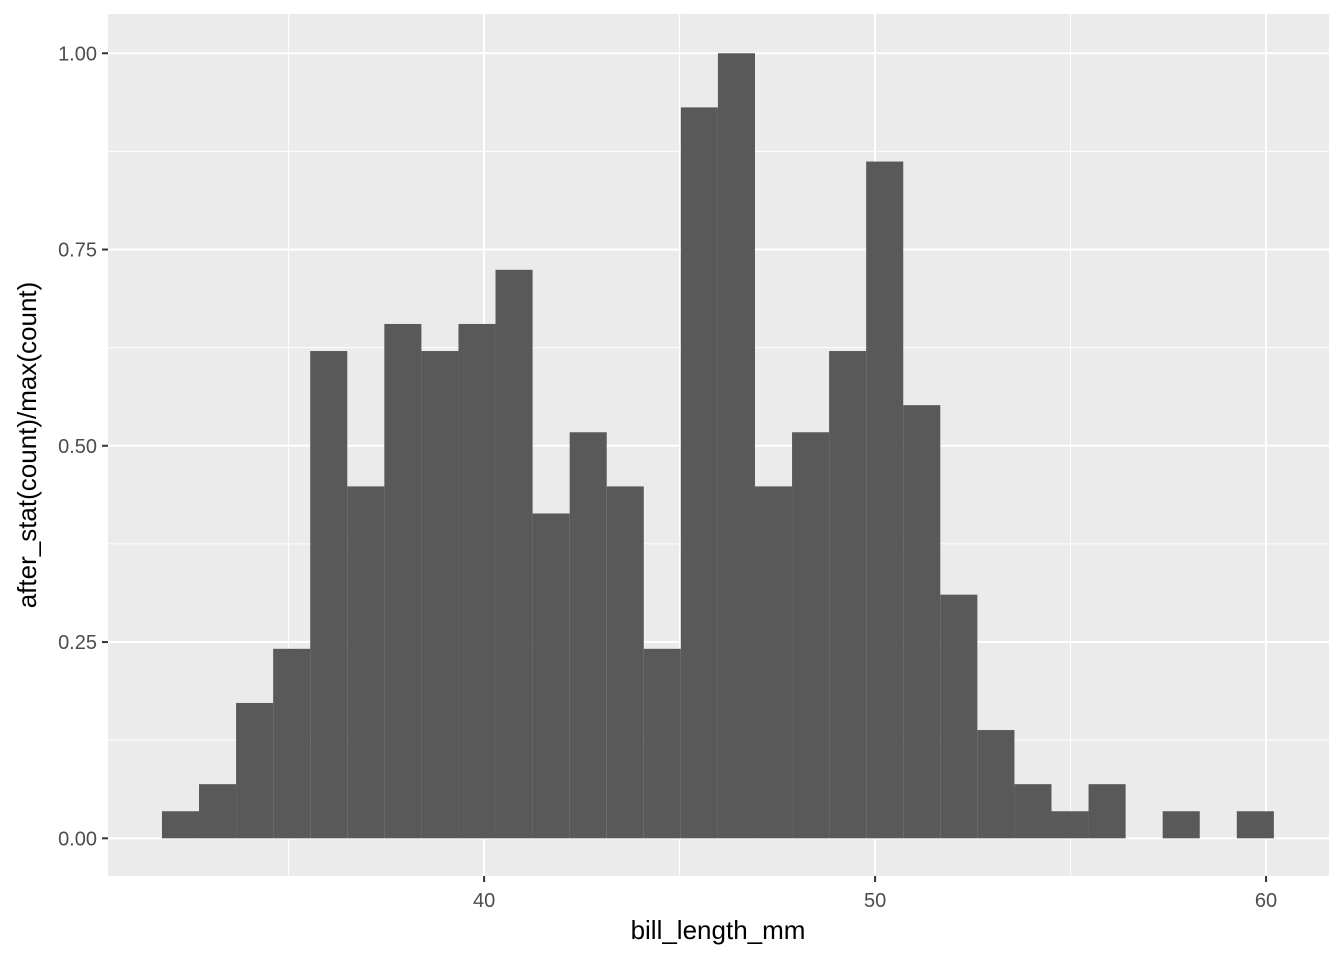 The height and width of the screenshot is (965, 1344). I want to click on x-tick-label: 40, so click(484, 901).